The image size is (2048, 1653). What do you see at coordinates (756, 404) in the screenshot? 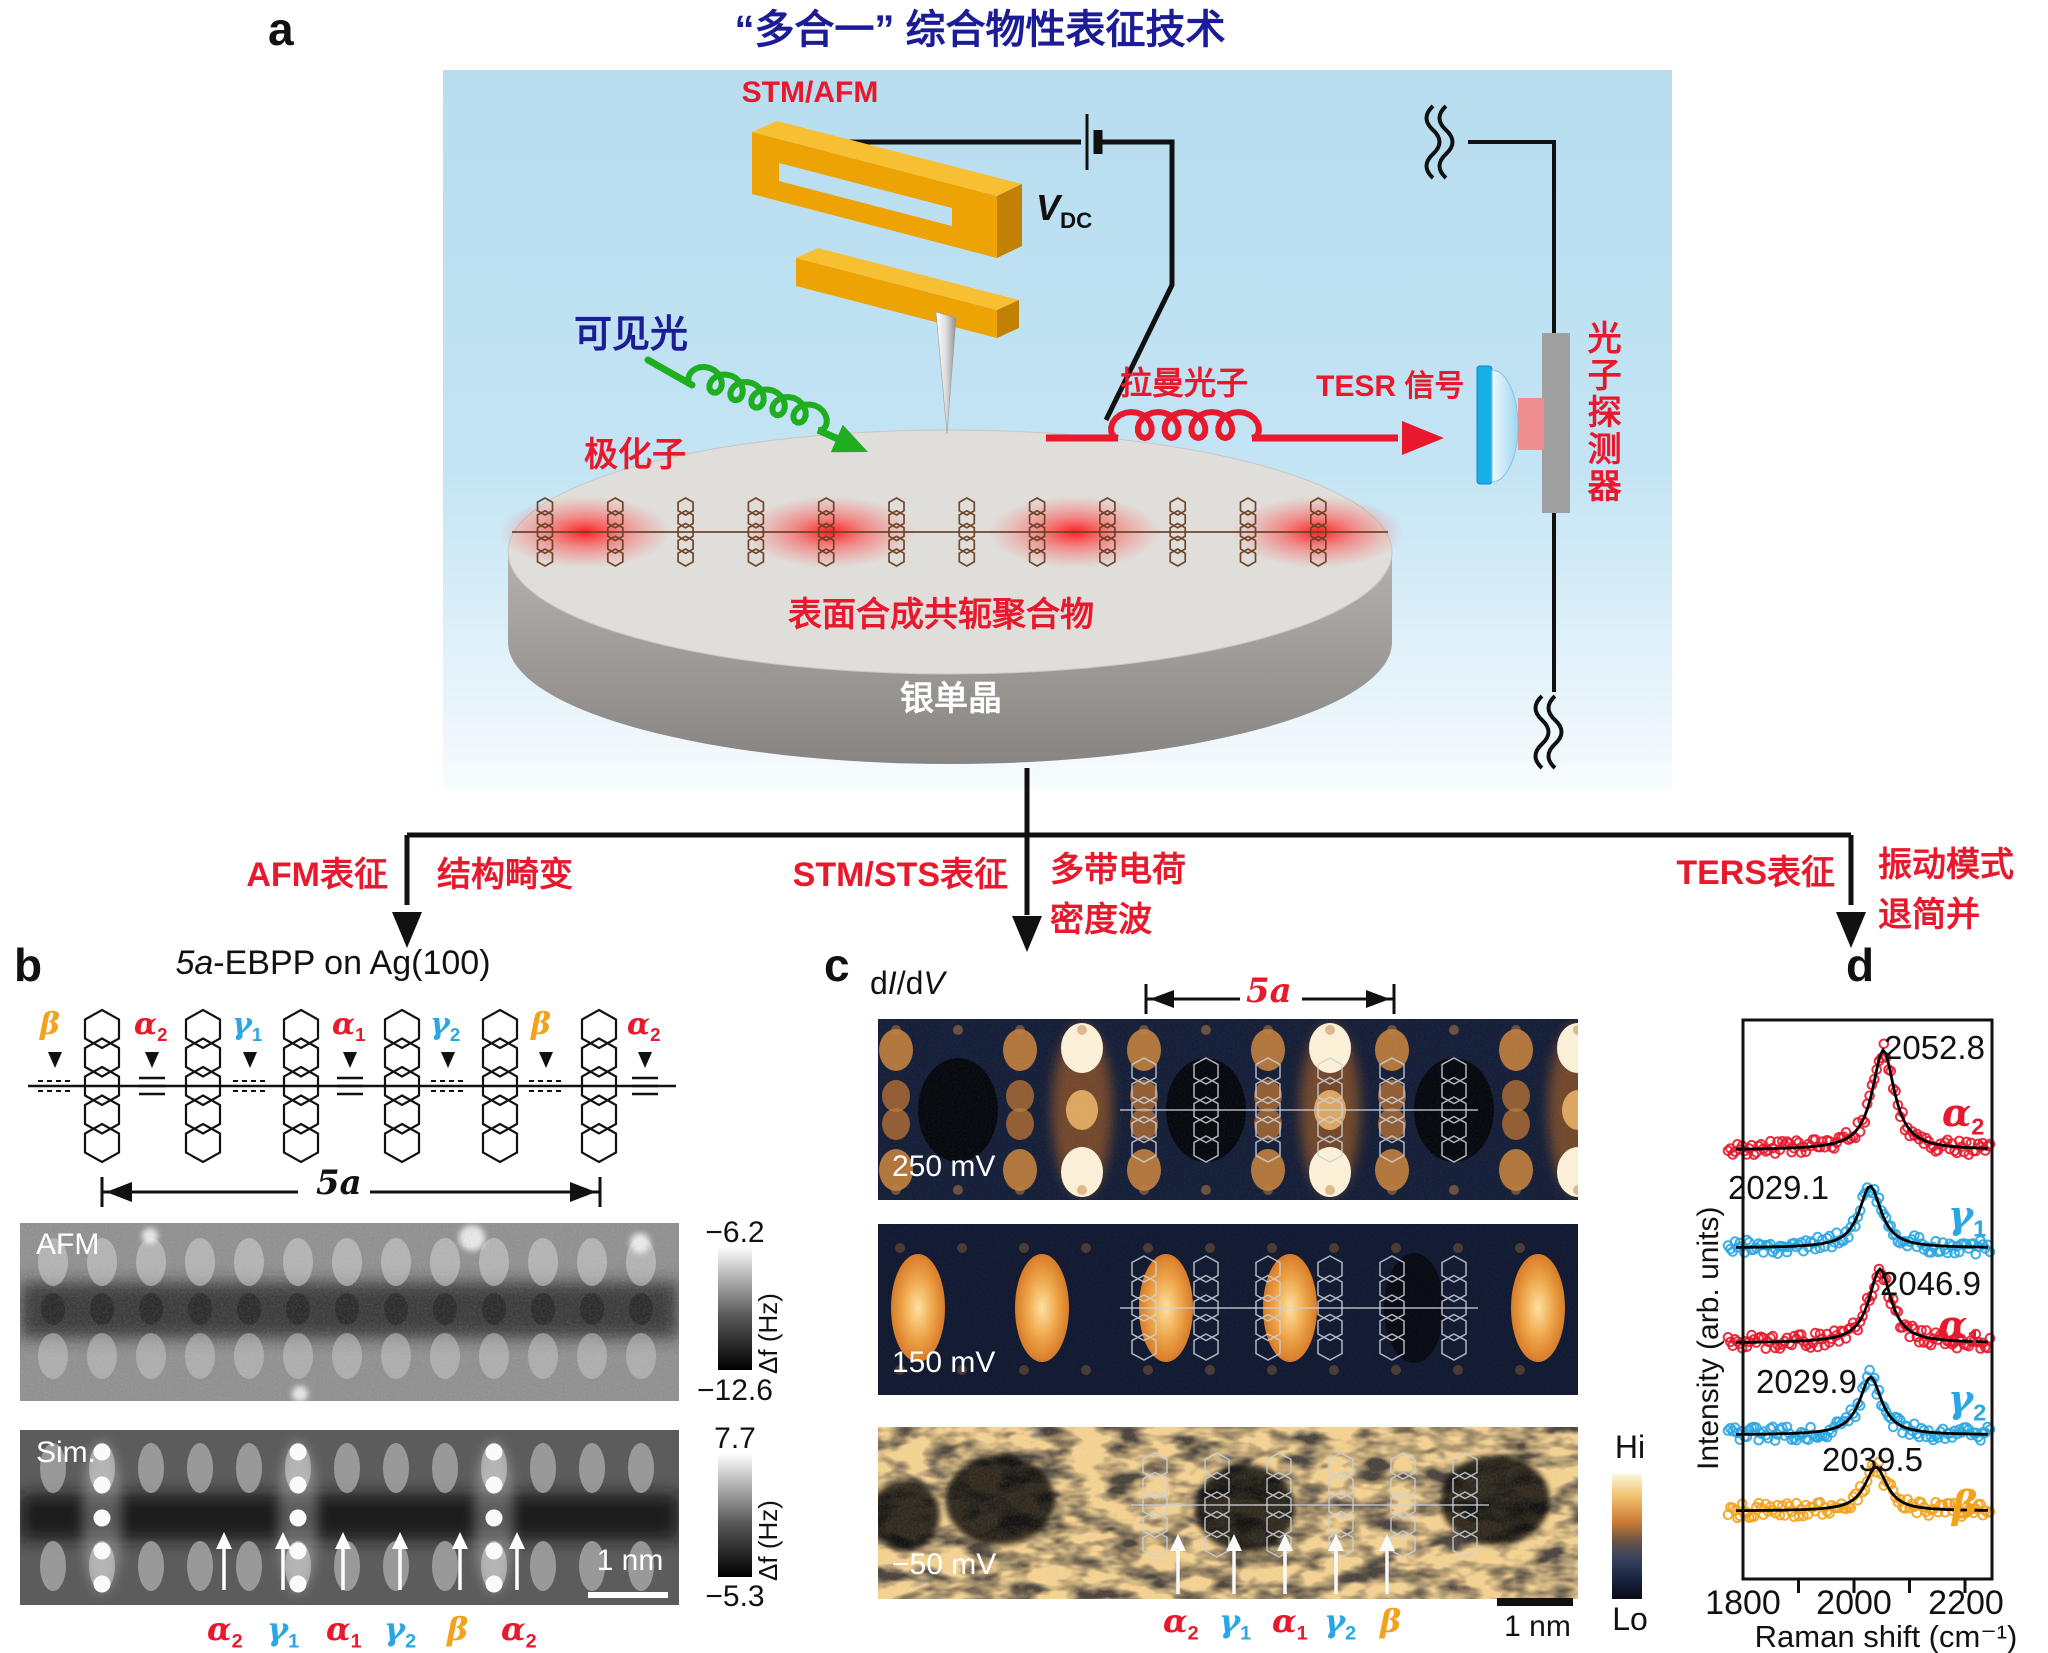
I see `visible-light-arrow` at bounding box center [756, 404].